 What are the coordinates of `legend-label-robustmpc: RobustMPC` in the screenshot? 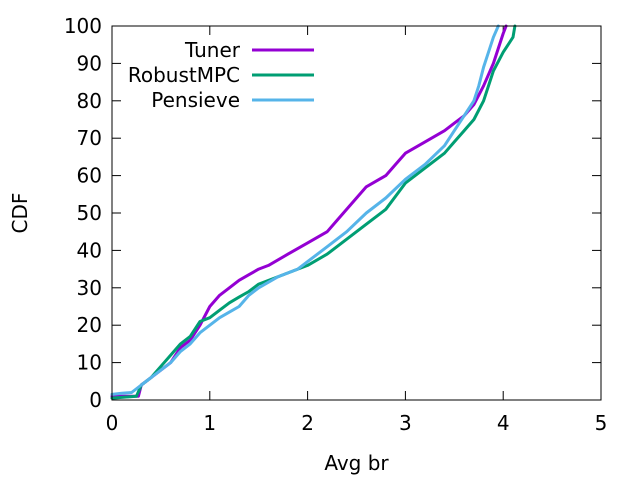 It's located at (184, 75).